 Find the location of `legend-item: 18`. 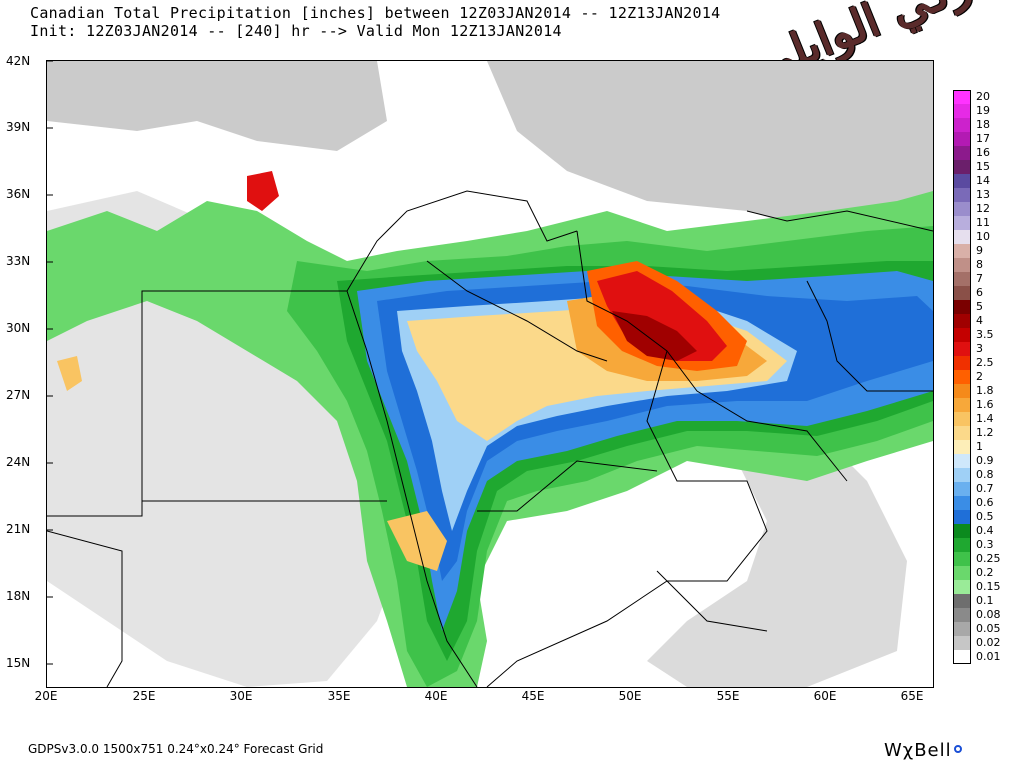

legend-item: 18 is located at coordinates (983, 125).